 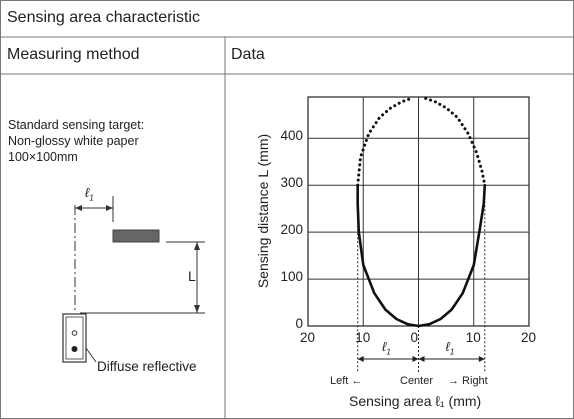 I want to click on target-line-2: Non-glossy white paper, so click(x=73, y=141).